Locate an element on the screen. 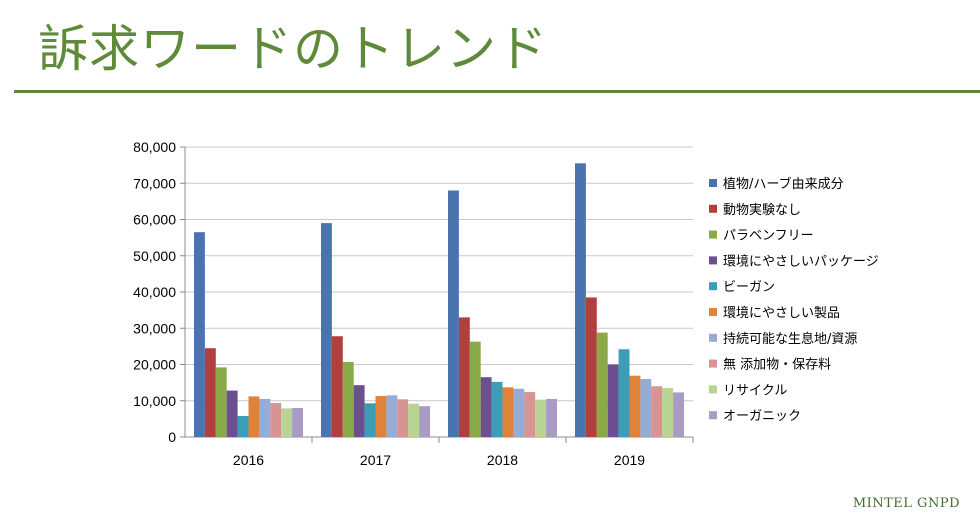 This screenshot has width=980, height=526. legend-label: オーガニック is located at coordinates (762, 416).